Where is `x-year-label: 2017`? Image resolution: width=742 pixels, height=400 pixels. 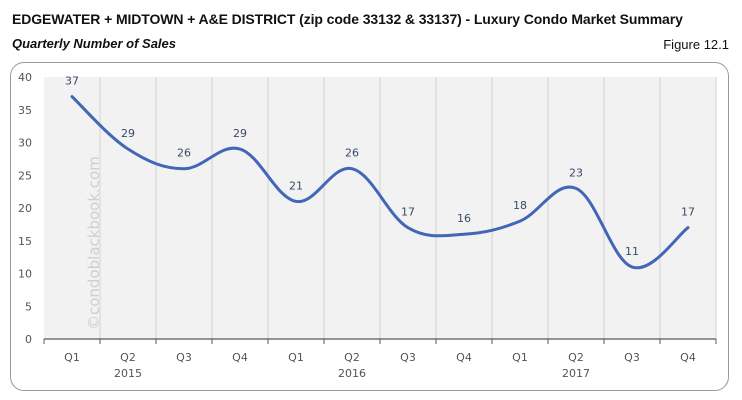 x-year-label: 2017 is located at coordinates (576, 373).